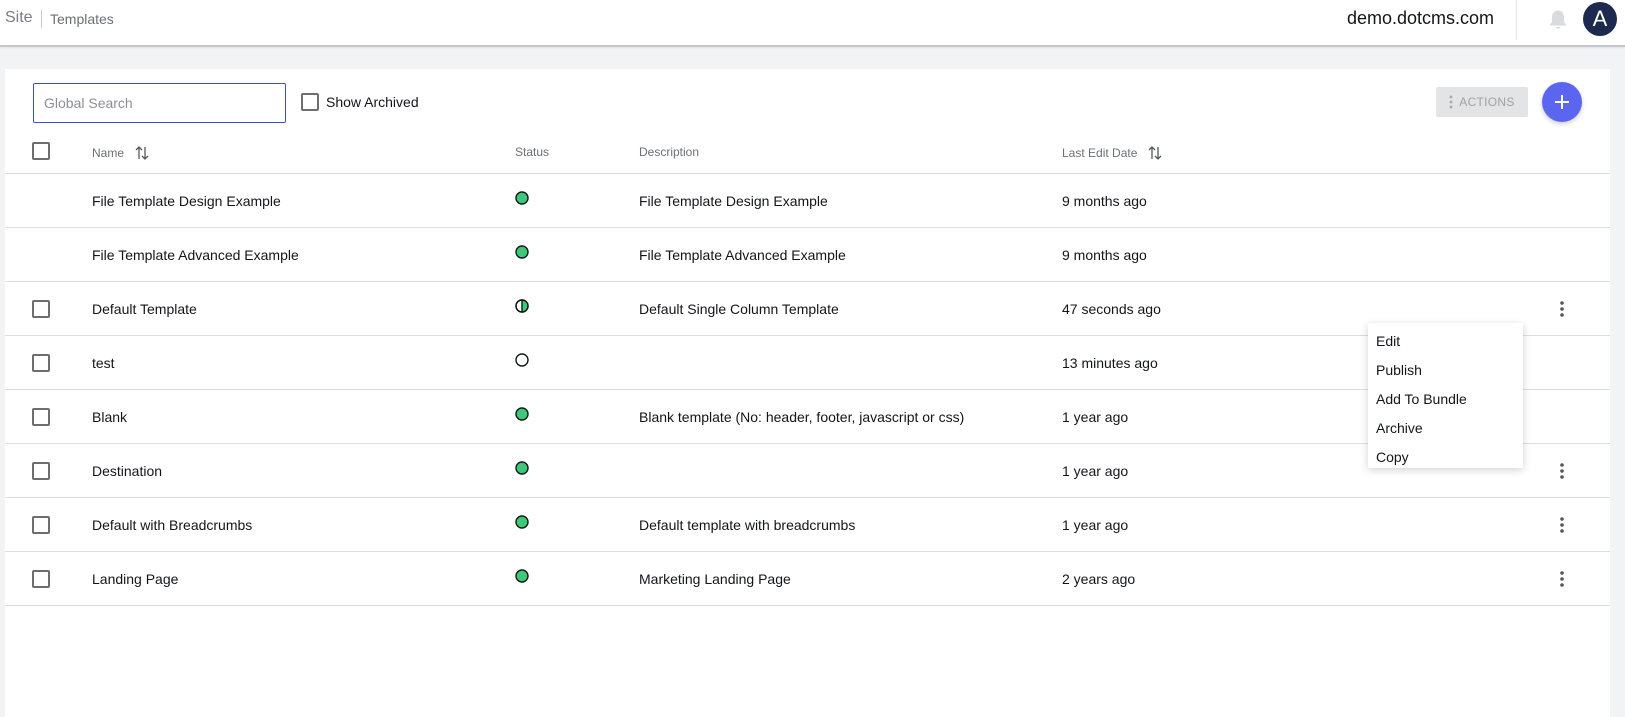 The width and height of the screenshot is (1625, 717). I want to click on top-bar: Site Templates demo.dotcms.com A, so click(812, 23).